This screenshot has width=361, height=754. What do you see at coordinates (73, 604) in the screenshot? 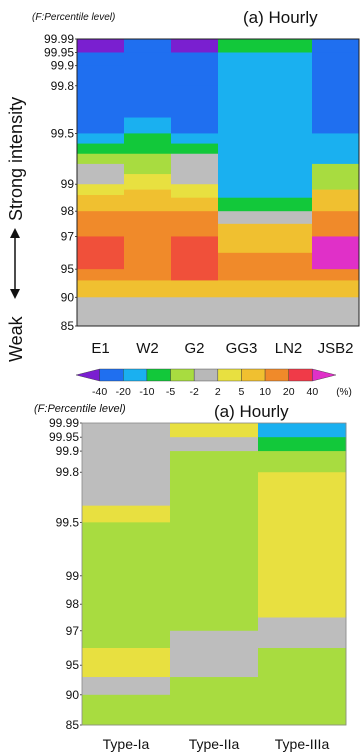
I see `y-tick-label: 98` at bounding box center [73, 604].